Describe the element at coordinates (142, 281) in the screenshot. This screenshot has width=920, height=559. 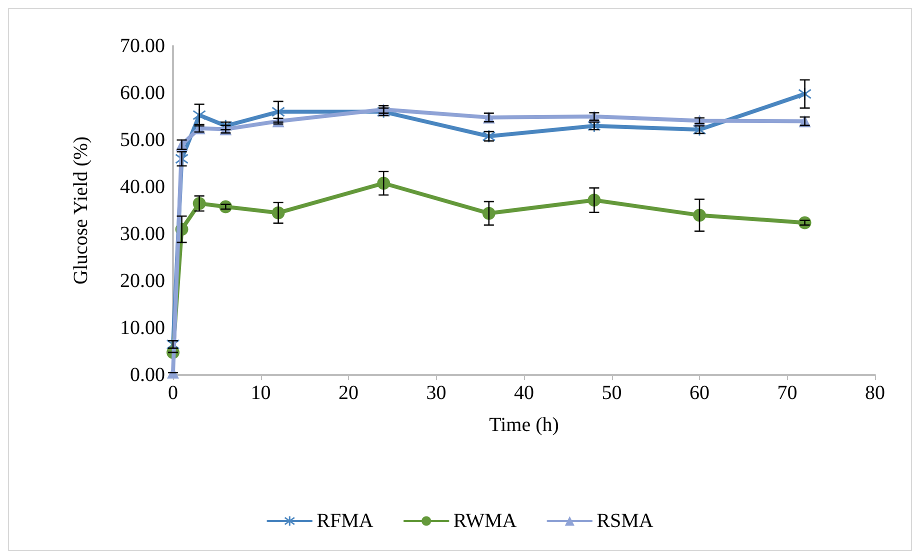
I see `y-tick-label: 20.00` at that location.